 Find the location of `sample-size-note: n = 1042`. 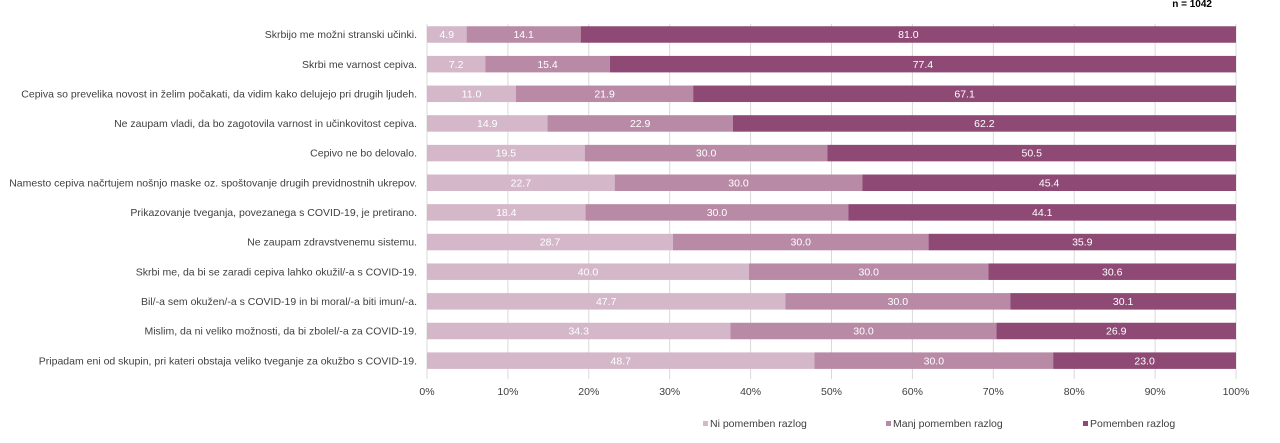

sample-size-note: n = 1042 is located at coordinates (1192, 5).